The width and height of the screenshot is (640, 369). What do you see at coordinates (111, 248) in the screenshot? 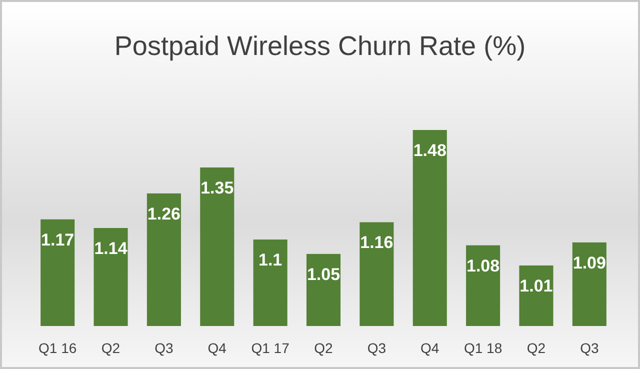
I see `data-label: 1.14` at bounding box center [111, 248].